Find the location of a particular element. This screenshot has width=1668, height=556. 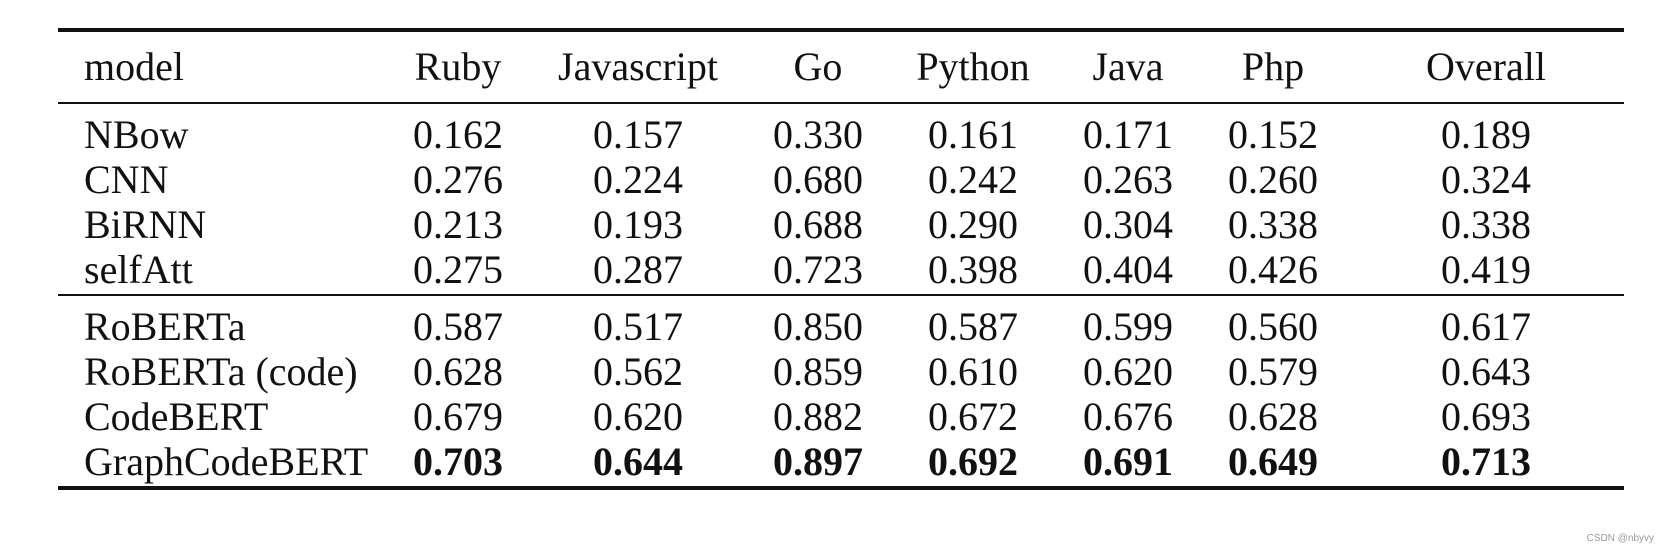

model-name: GraphCodeBERT is located at coordinates (226, 461).